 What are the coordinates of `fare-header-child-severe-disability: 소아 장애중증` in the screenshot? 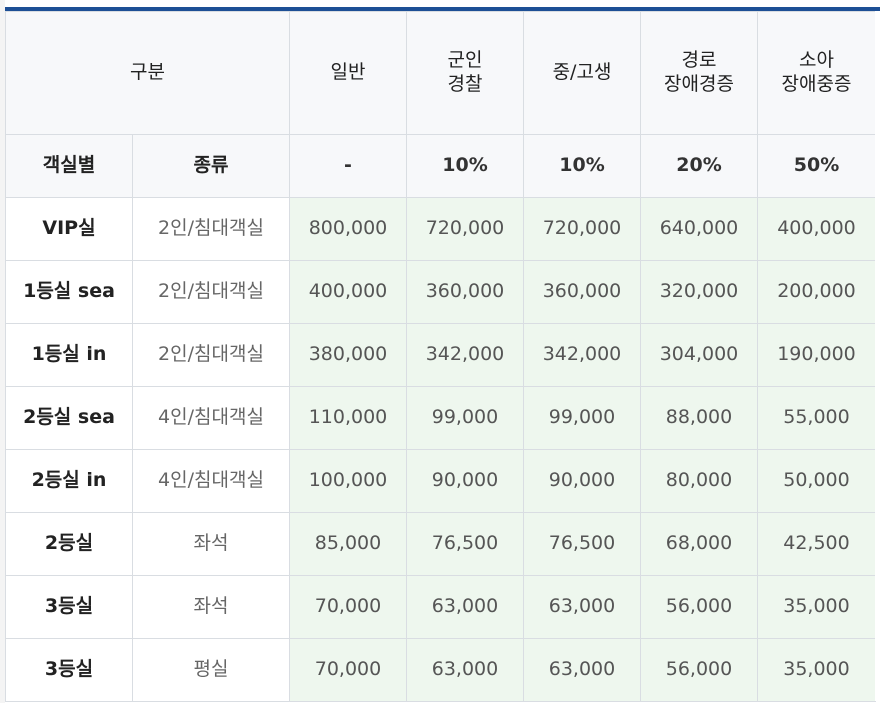 It's located at (816, 73).